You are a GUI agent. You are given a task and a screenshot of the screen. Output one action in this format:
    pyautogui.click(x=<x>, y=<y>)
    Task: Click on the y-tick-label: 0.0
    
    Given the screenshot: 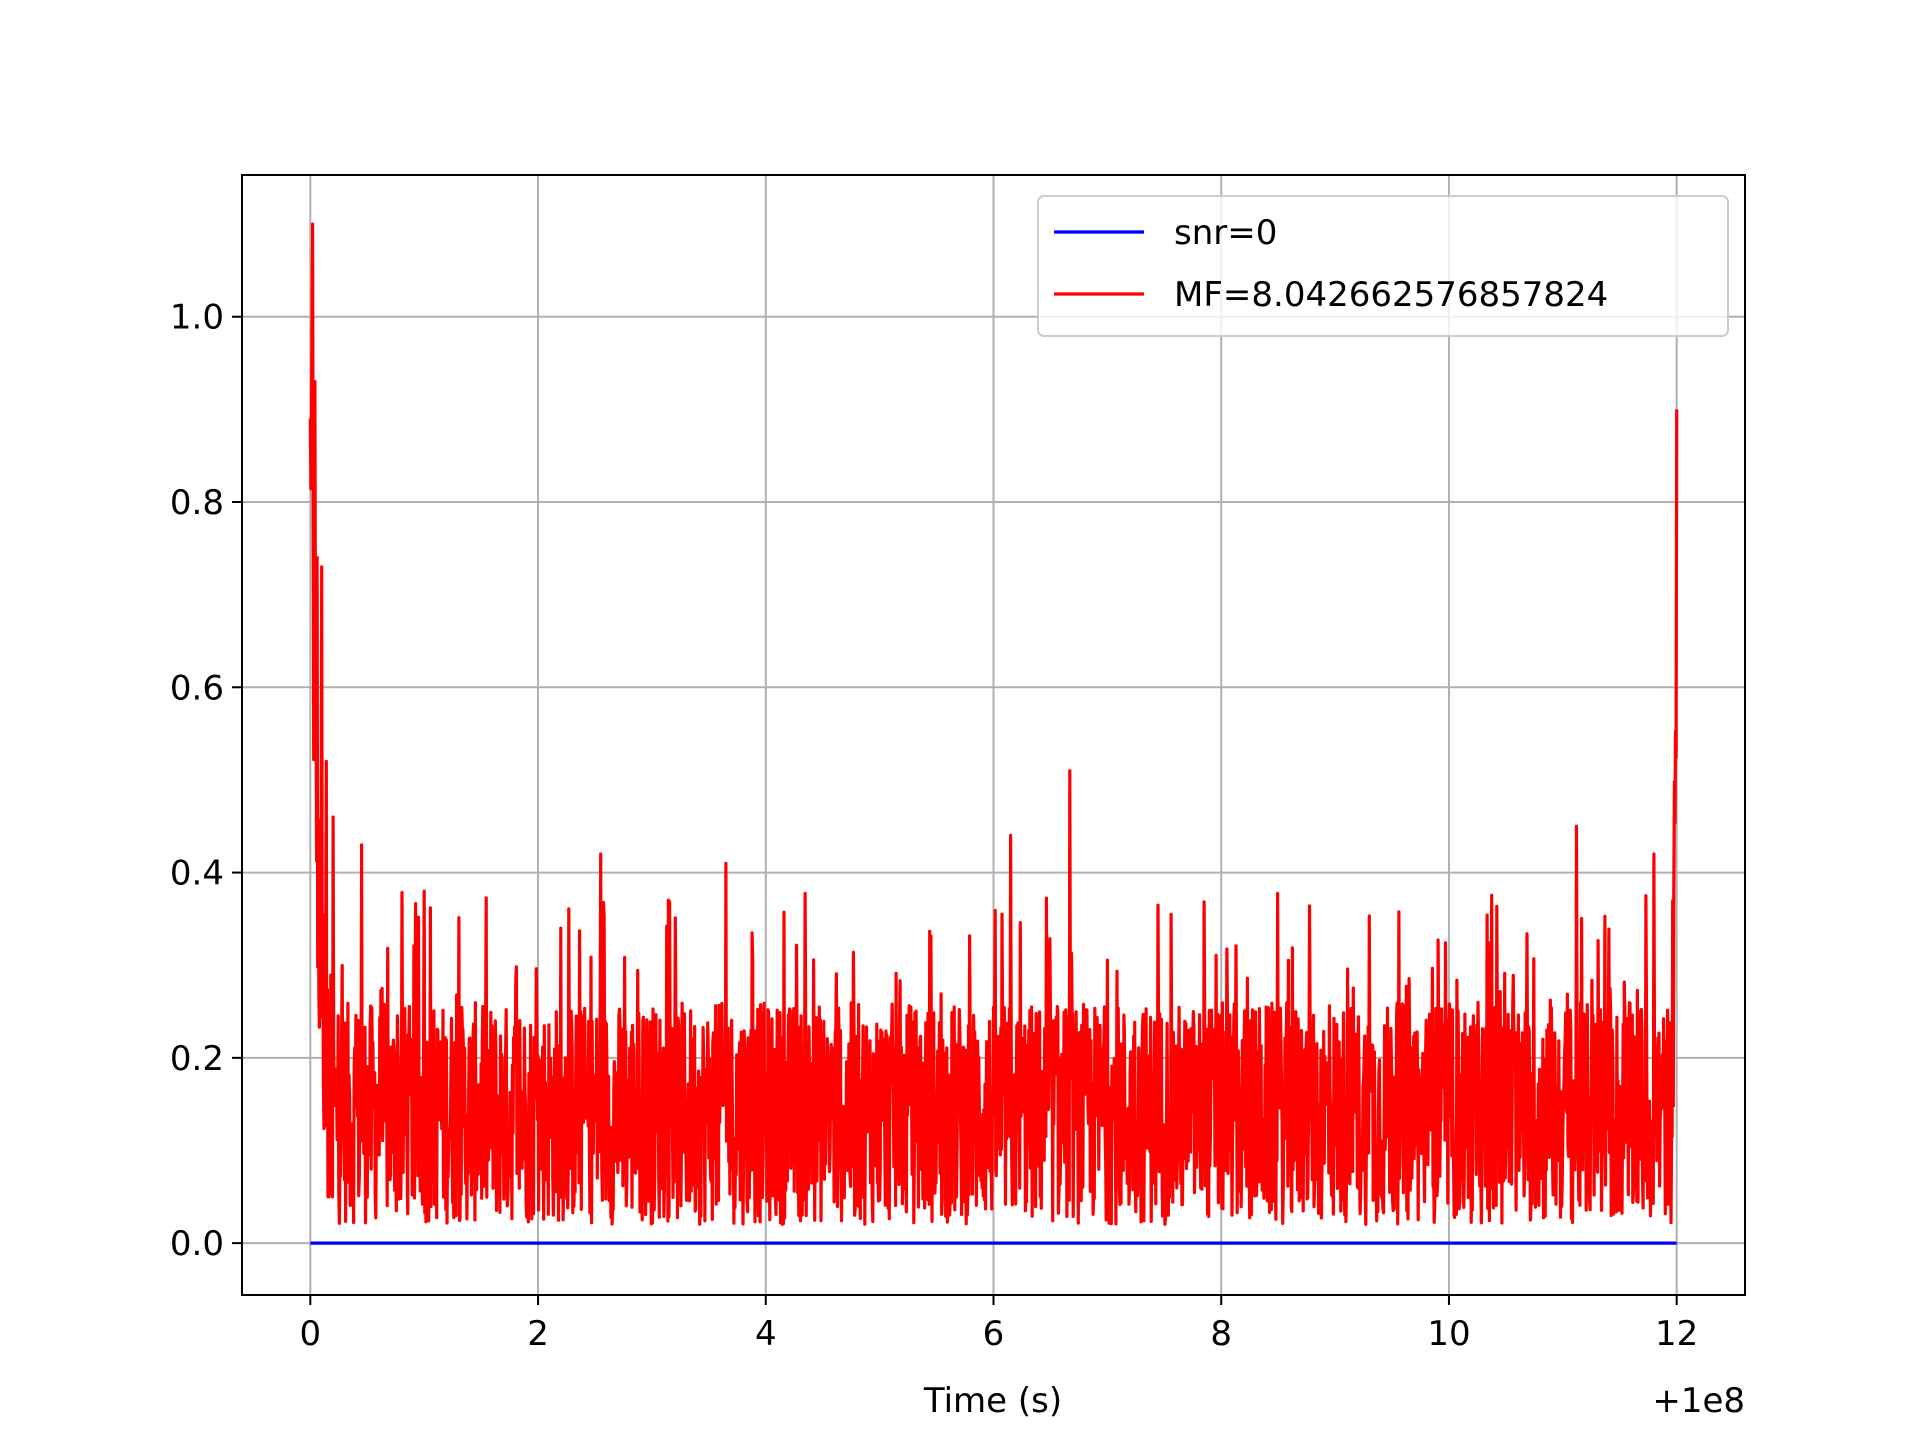 What is the action you would take?
    pyautogui.click(x=197, y=1244)
    